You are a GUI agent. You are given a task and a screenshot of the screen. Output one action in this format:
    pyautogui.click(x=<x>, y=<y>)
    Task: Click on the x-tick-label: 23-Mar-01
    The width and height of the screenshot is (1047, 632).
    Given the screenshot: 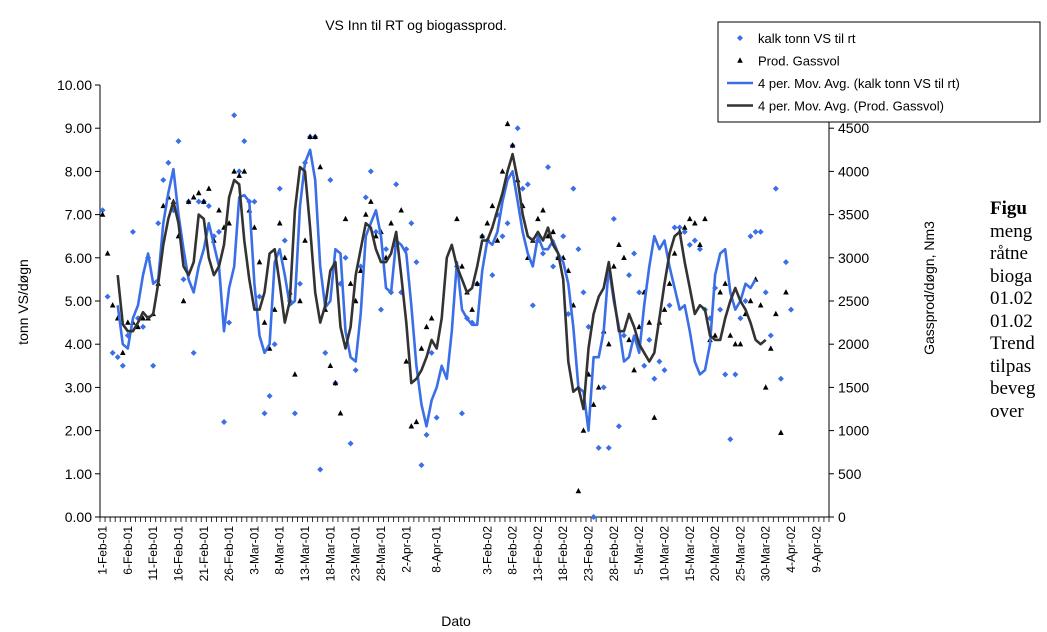 What is the action you would take?
    pyautogui.click(x=356, y=554)
    